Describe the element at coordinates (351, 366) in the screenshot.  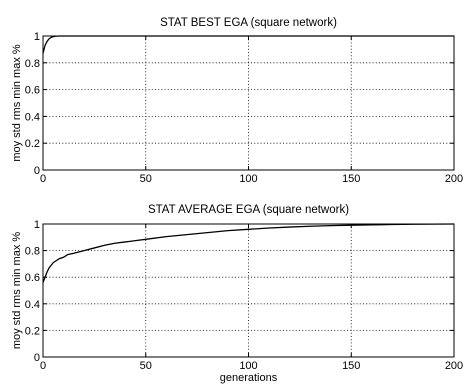
I see `bottom-x-tick-label: 150` at that location.